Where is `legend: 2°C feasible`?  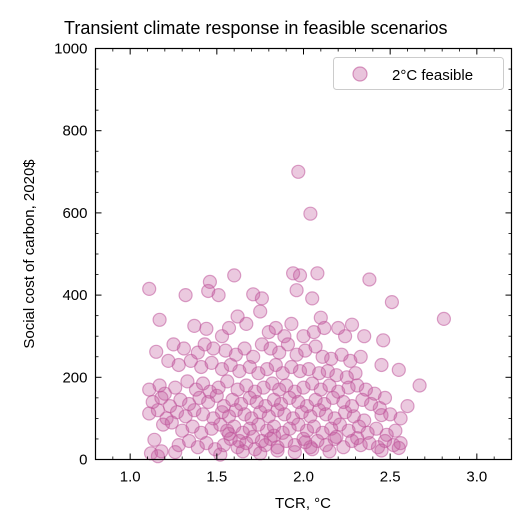 legend: 2°C feasible is located at coordinates (419, 74).